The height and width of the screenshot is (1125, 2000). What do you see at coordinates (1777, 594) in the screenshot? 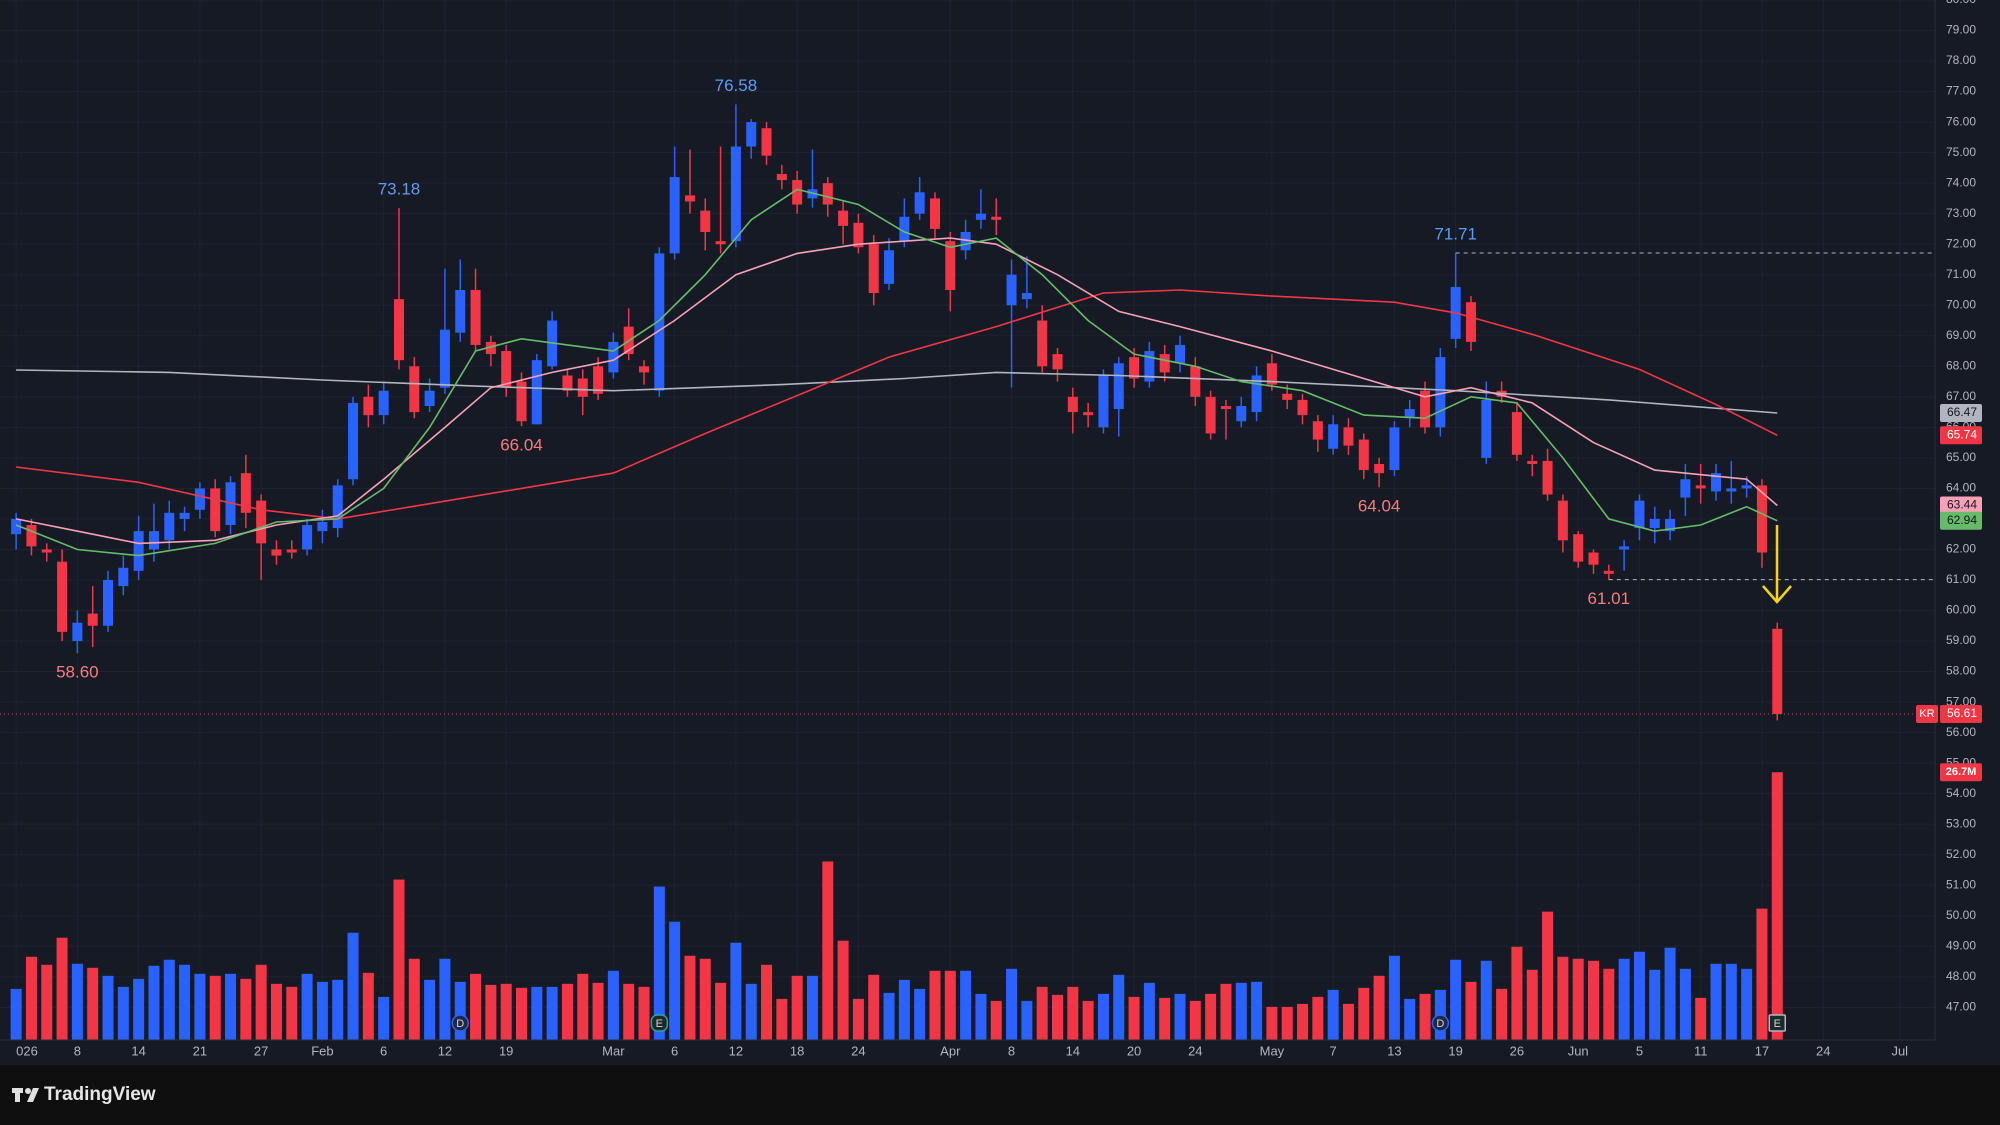
I see `arrow-head` at bounding box center [1777, 594].